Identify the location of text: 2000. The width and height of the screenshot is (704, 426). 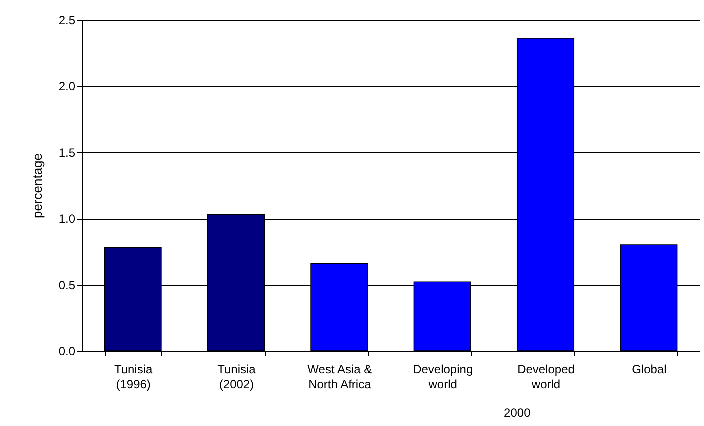
(518, 413).